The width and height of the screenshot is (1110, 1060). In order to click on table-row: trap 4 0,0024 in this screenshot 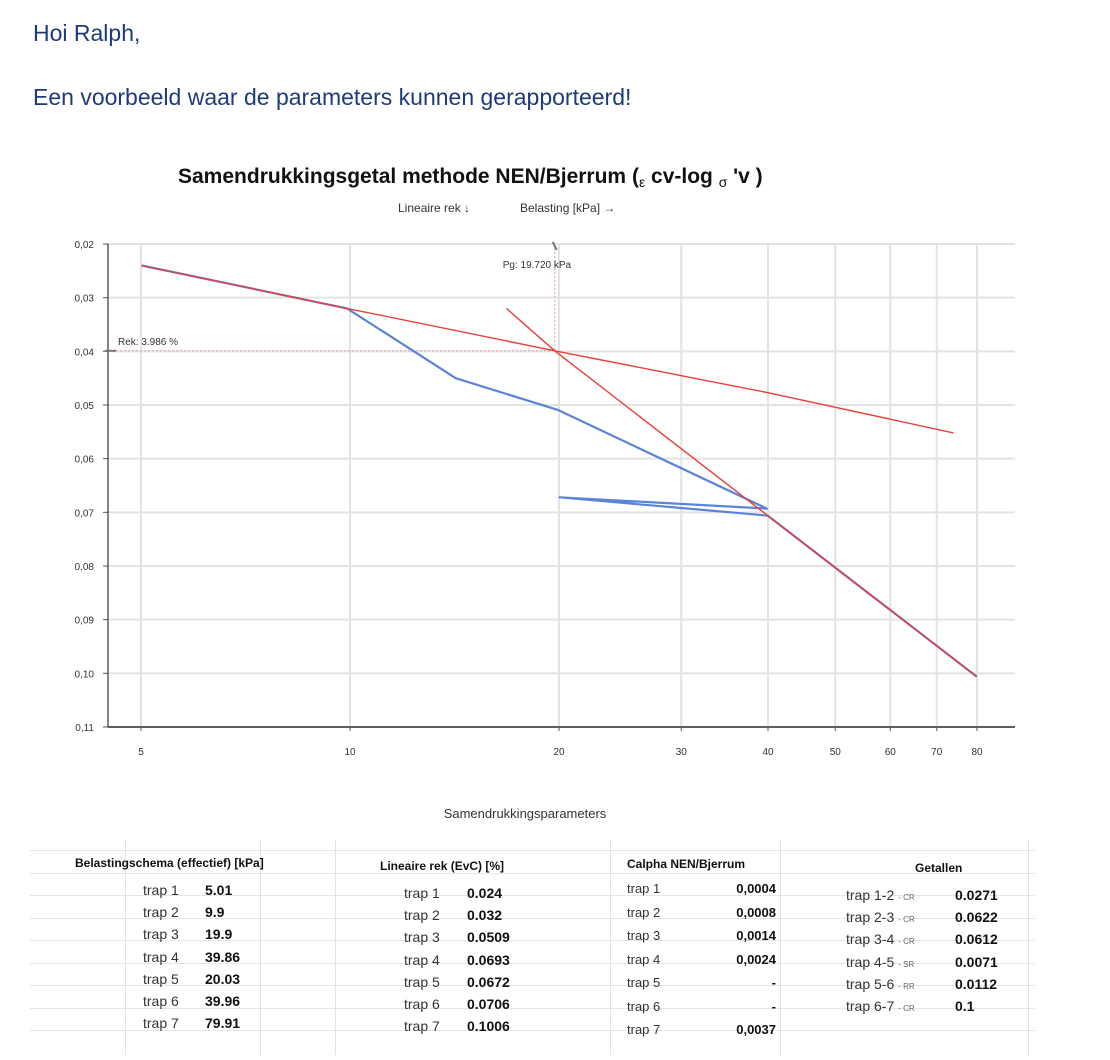, I will do `click(701, 959)`.